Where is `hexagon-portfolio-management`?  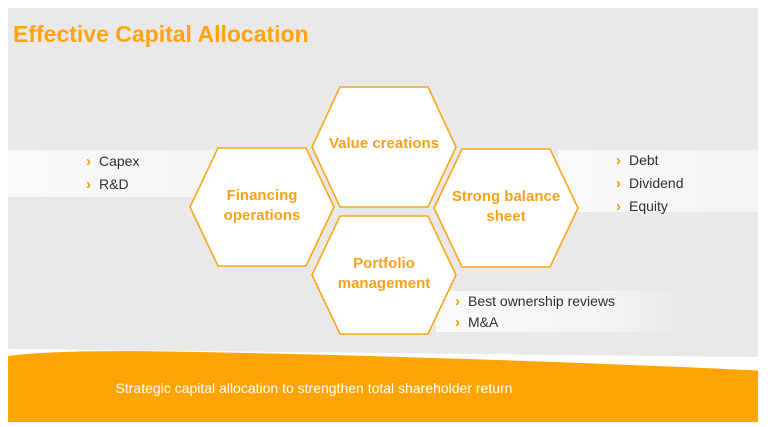
hexagon-portfolio-management is located at coordinates (384, 275).